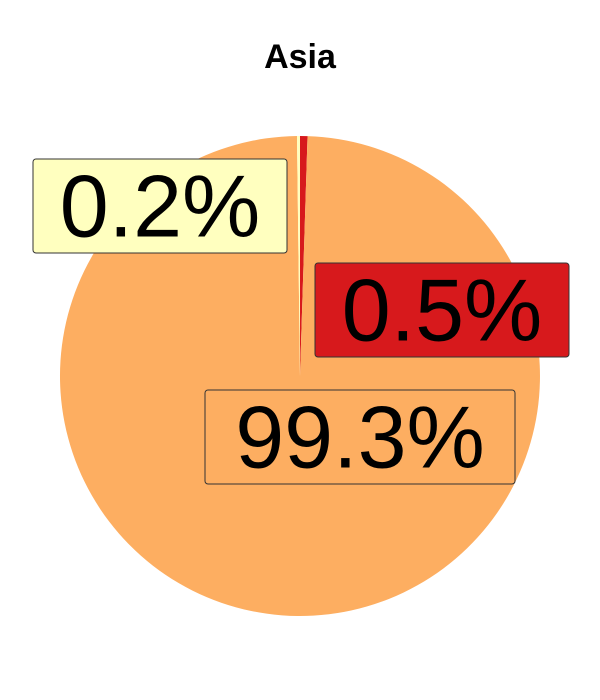 The width and height of the screenshot is (600, 700). I want to click on slice-label-3: 0.2%, so click(160, 206).